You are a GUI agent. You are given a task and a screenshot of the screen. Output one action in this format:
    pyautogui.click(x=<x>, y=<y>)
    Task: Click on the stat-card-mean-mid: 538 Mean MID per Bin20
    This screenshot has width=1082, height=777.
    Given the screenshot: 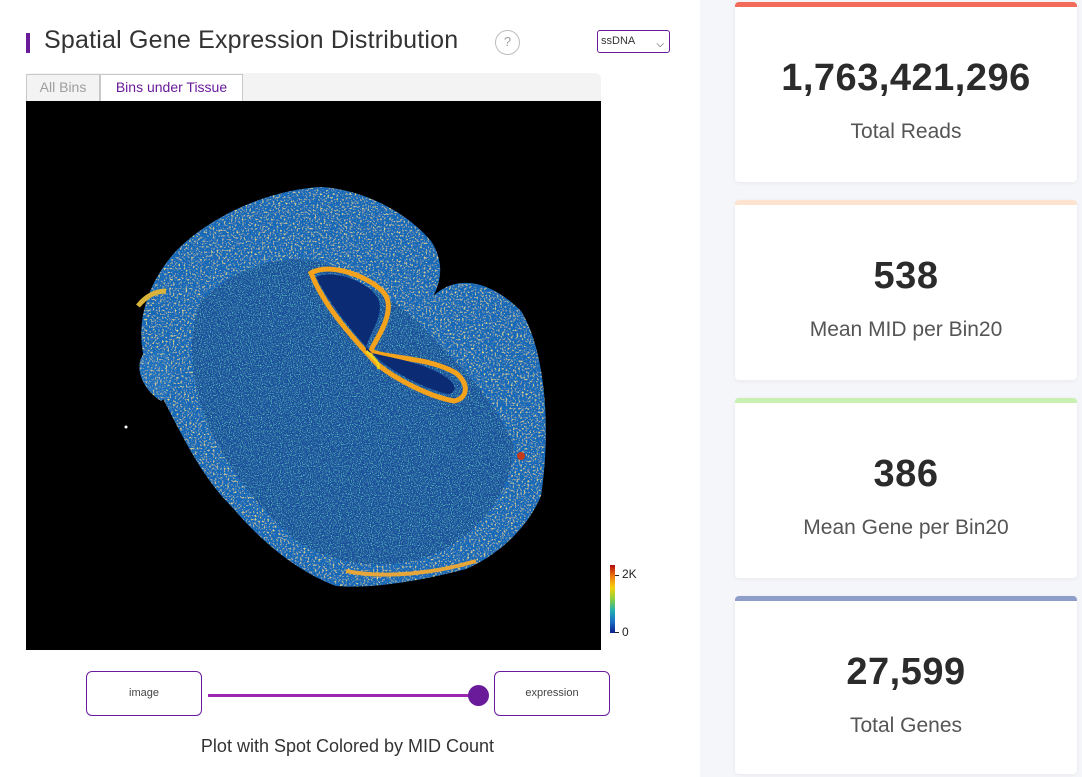 What is the action you would take?
    pyautogui.click(x=906, y=290)
    